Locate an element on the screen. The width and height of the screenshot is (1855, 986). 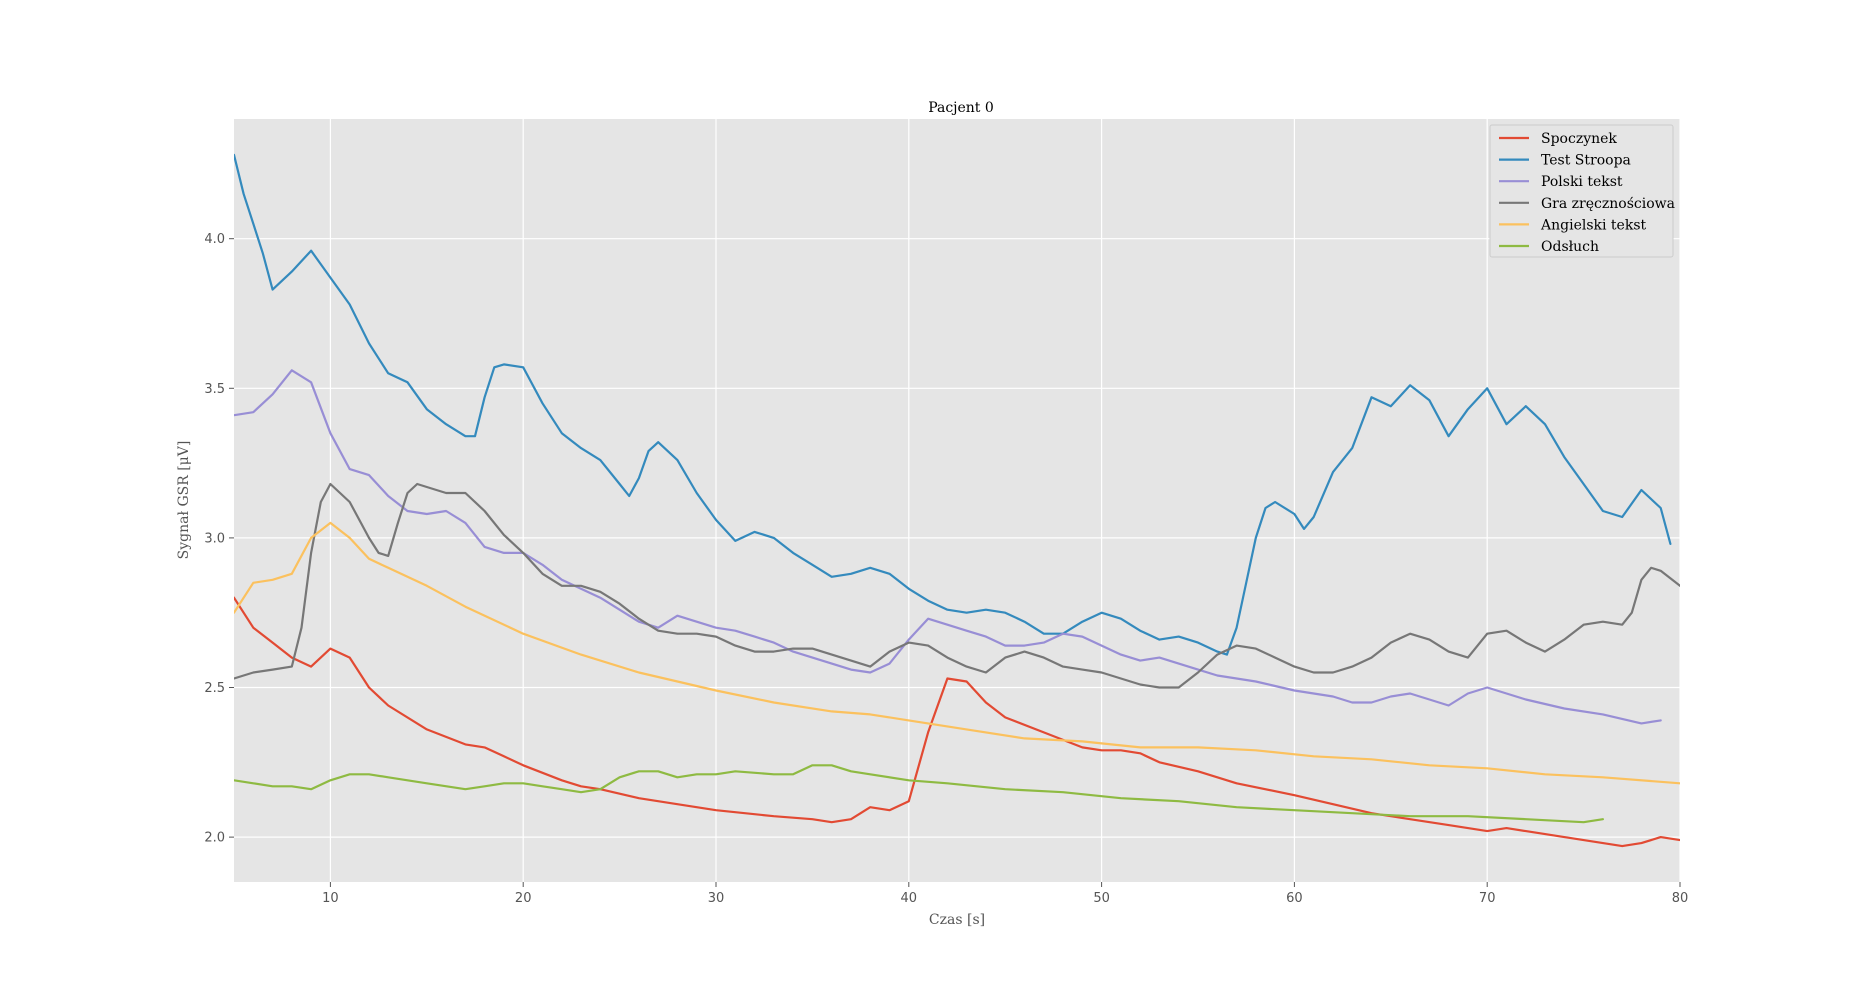
x-tick-label: 20 is located at coordinates (523, 898).